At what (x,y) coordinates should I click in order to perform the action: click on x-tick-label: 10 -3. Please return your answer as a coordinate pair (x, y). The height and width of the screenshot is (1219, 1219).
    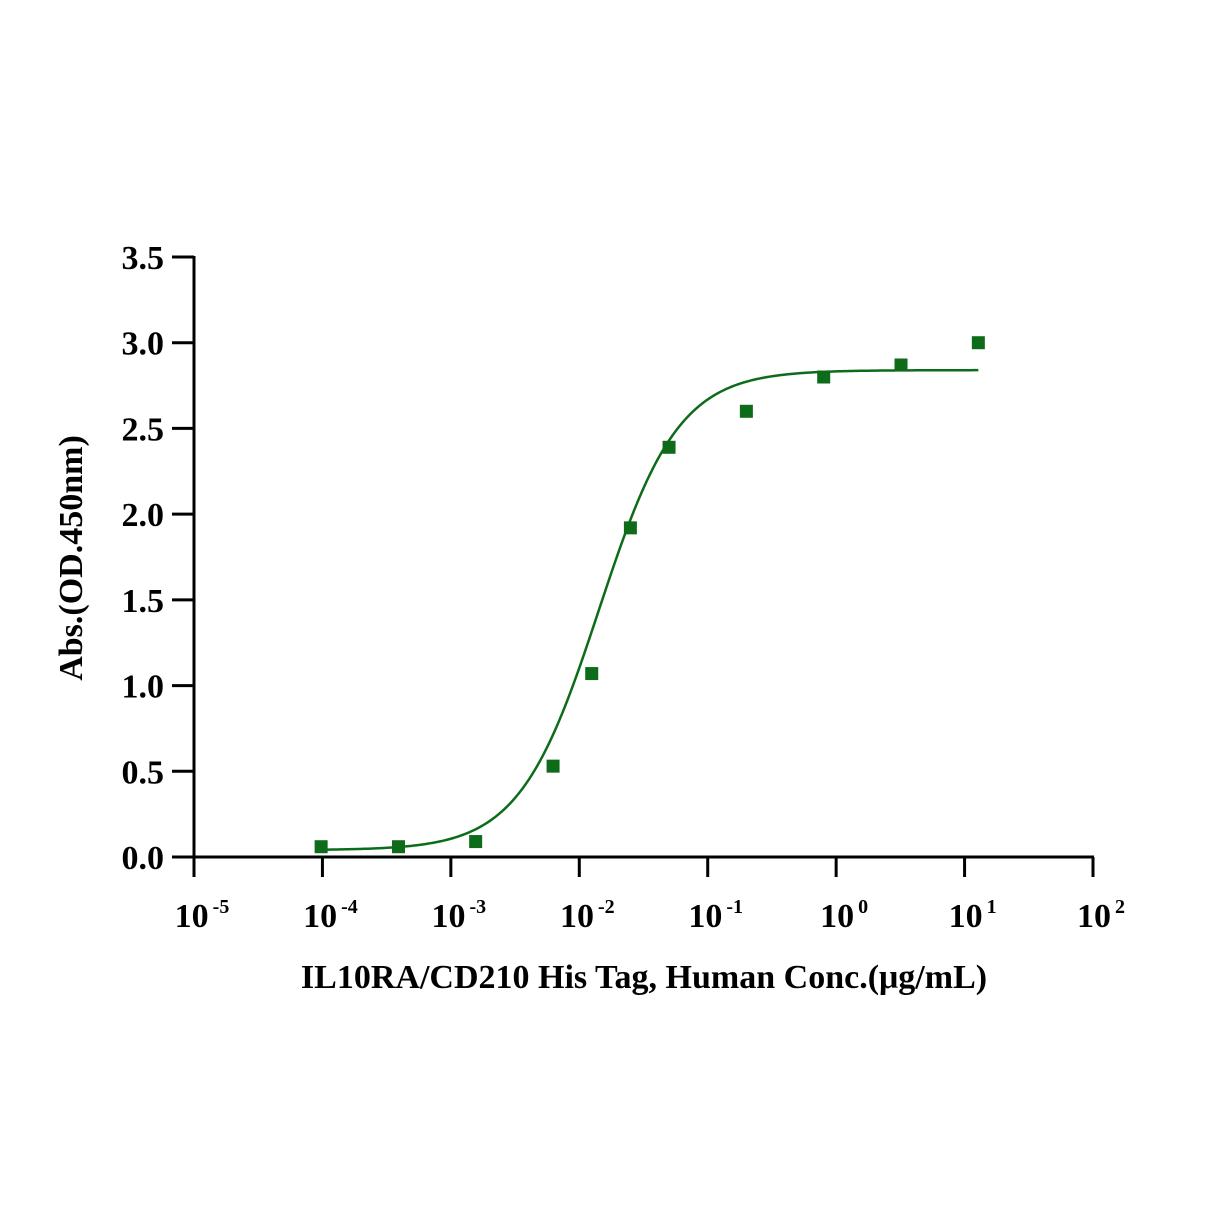
    Looking at the image, I should click on (459, 915).